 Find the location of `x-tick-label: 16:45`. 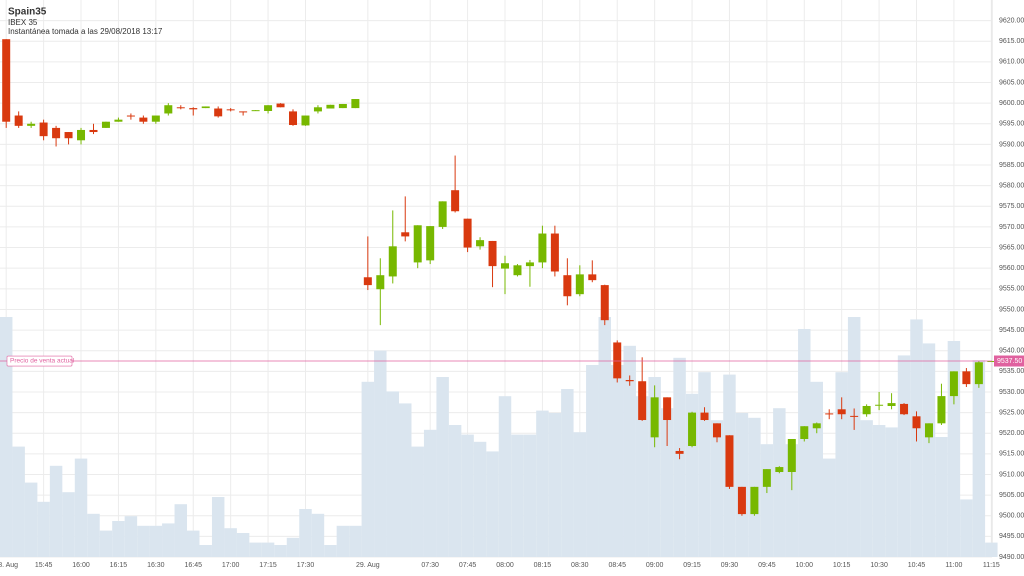

x-tick-label: 16:45 is located at coordinates (193, 565).